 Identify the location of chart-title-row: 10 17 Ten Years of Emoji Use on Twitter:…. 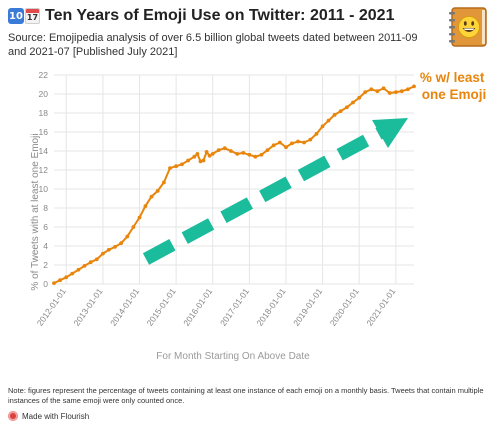
(223, 16).